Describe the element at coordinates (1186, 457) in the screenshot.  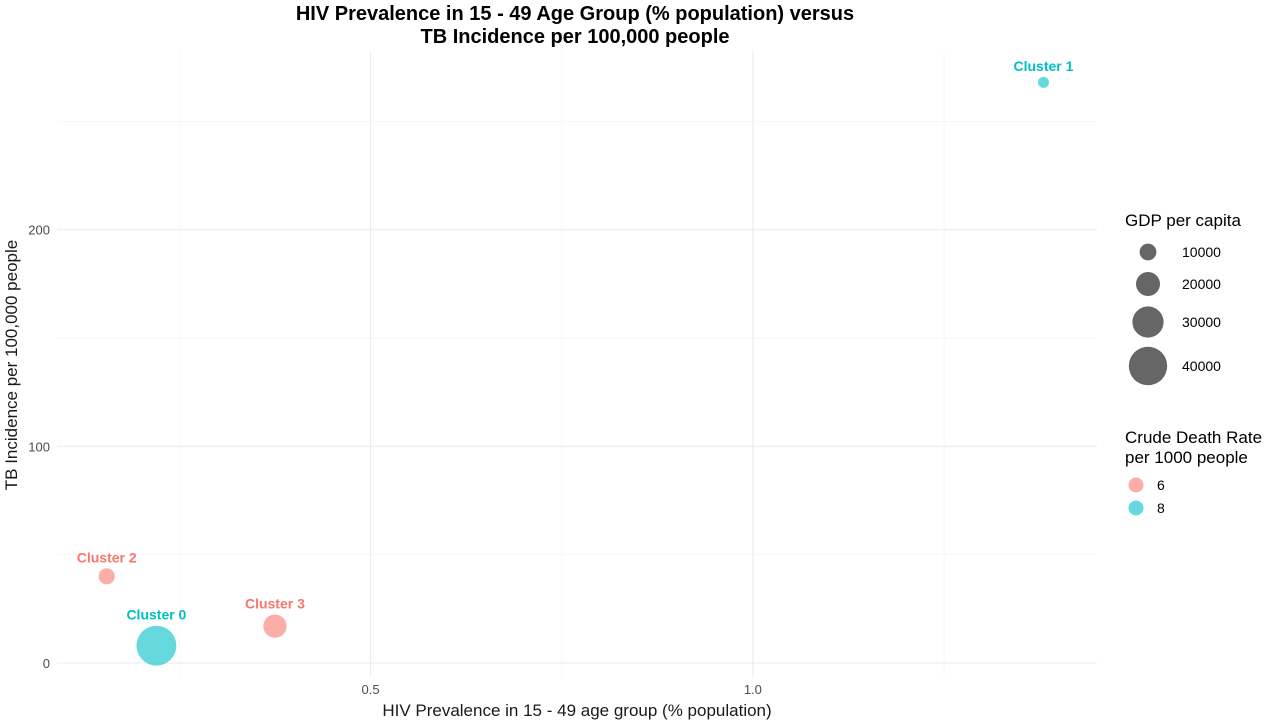
I see `color-legend-title-line2: per 1000 people` at that location.